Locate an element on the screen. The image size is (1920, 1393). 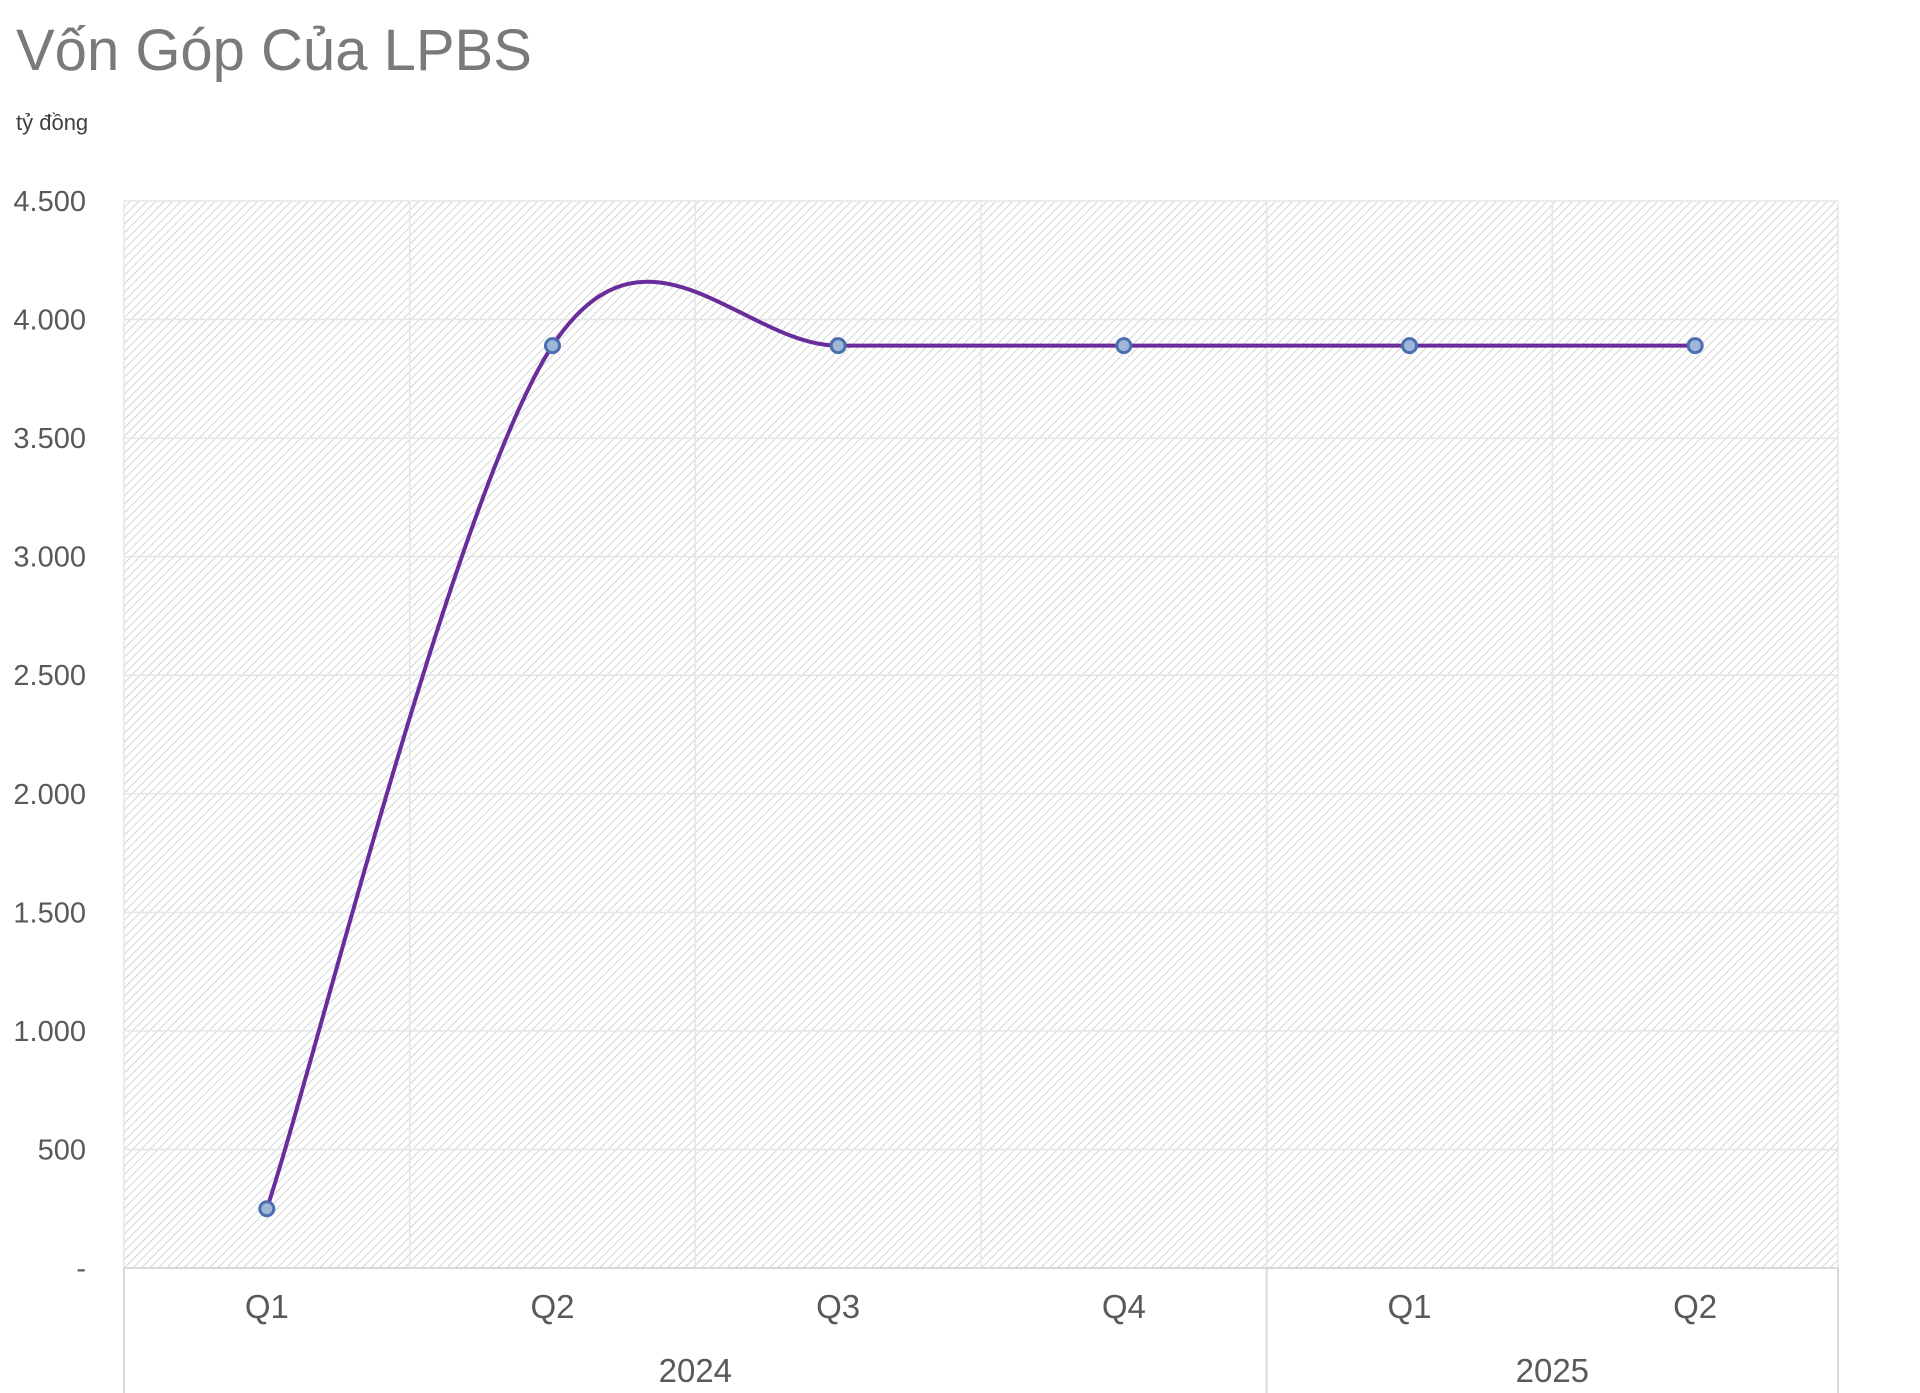
y-tick-label: - is located at coordinates (81, 1269).